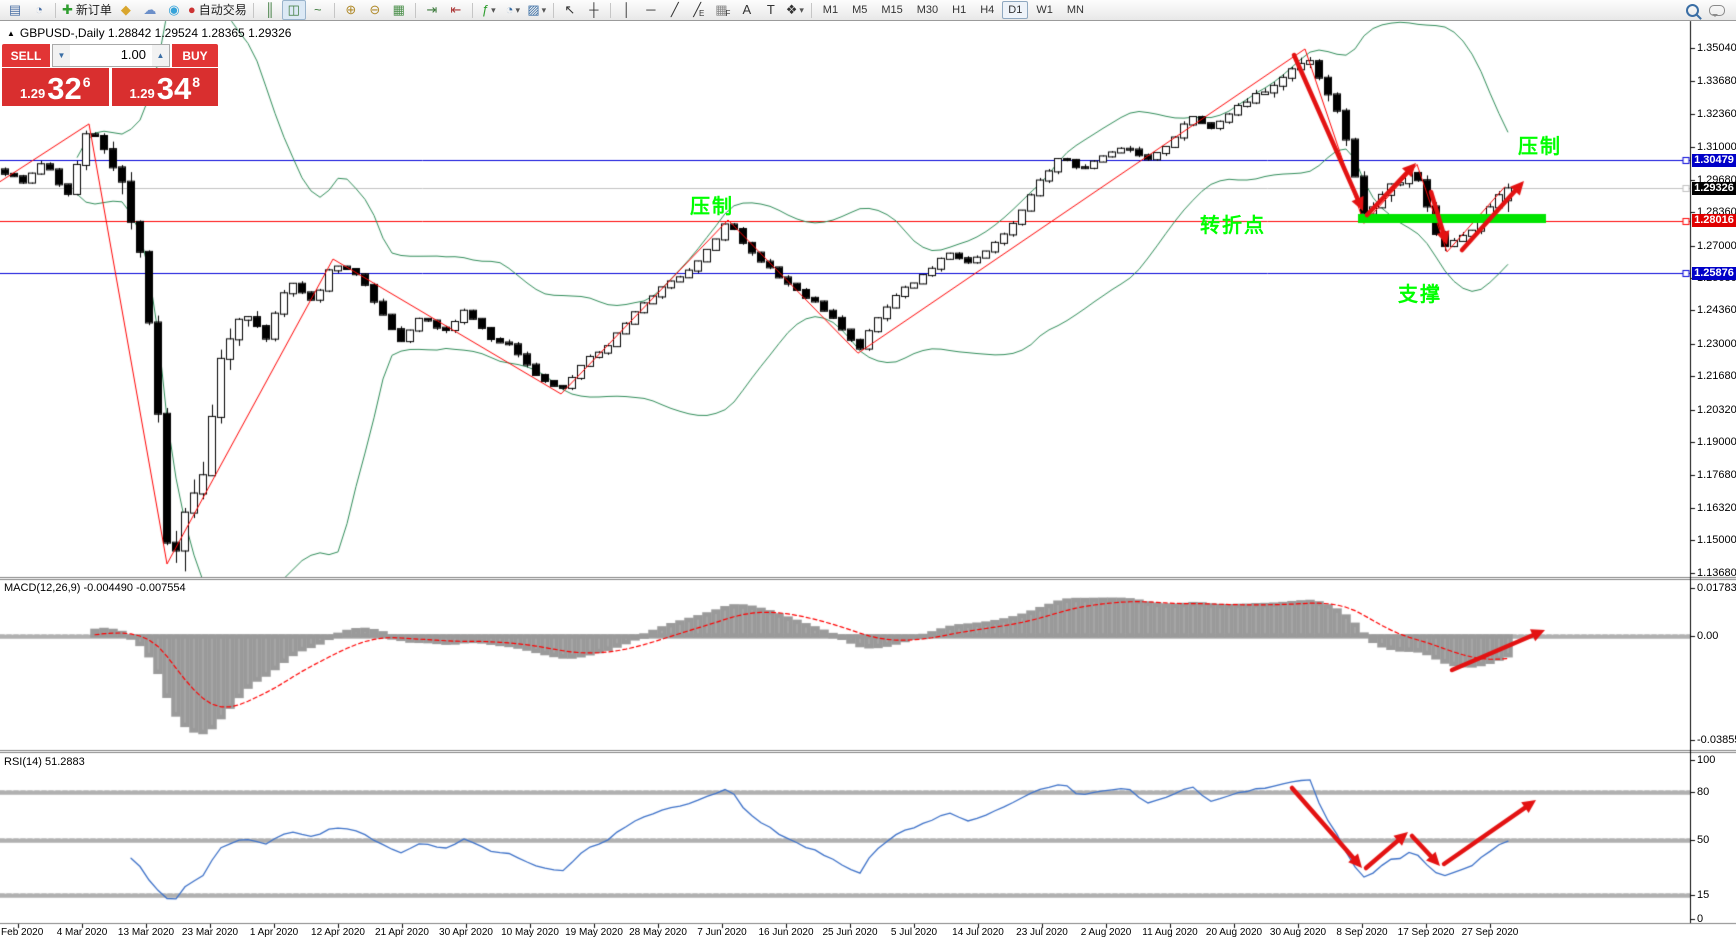  I want to click on volume-stepper: ▼ 1.00 ▲, so click(111, 55).